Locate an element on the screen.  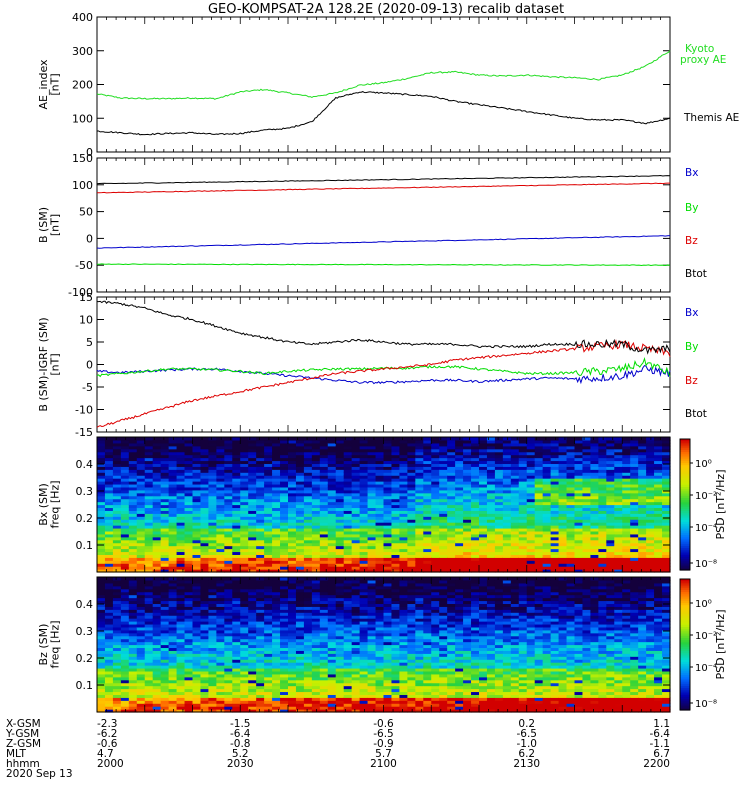
y-tick-label: 100 is located at coordinates (82, 118).